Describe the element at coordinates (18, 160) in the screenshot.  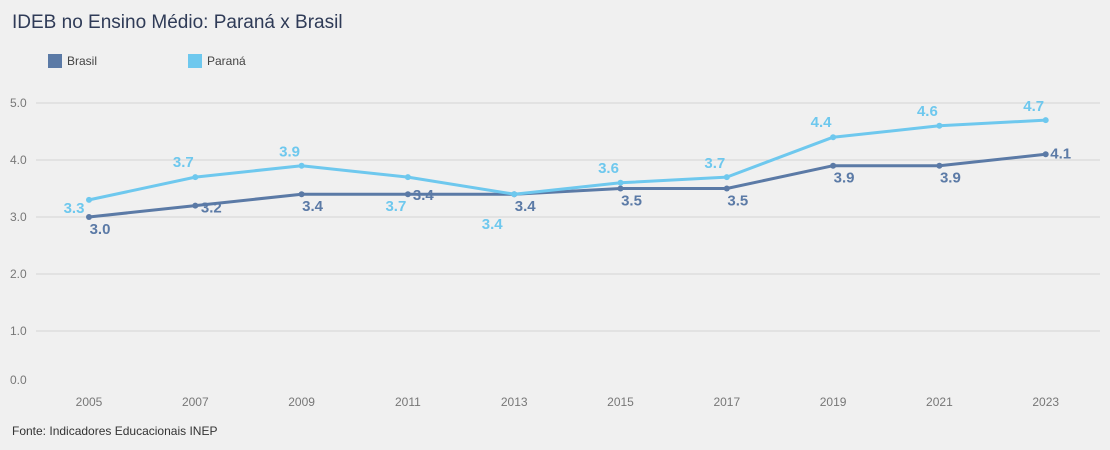
I see `y-tick-label: 4.0` at that location.